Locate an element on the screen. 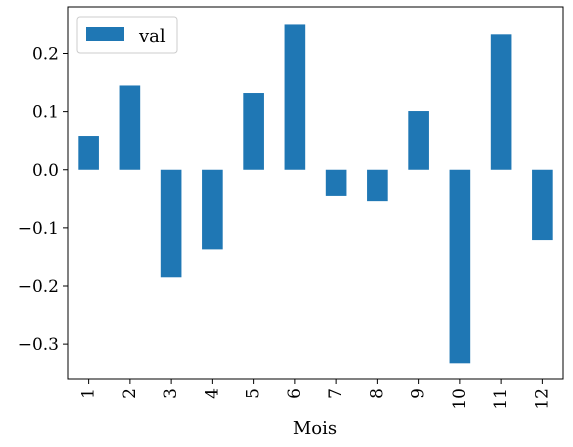  y-tick-label: 0.1 is located at coordinates (45, 113).